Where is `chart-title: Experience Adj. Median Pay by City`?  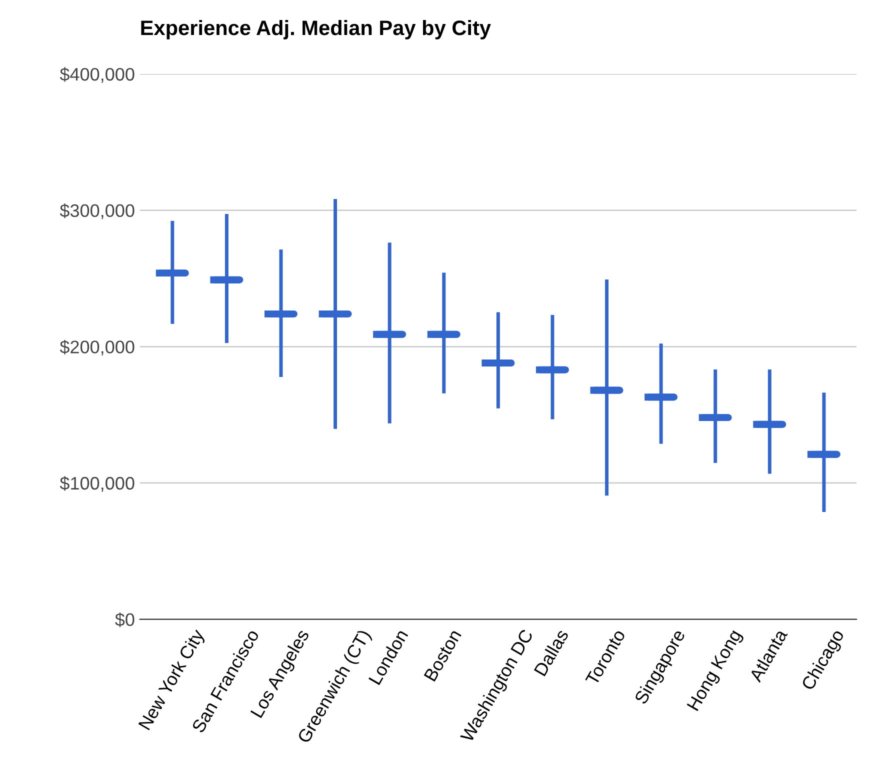
chart-title: Experience Adj. Median Pay by City is located at coordinates (316, 30).